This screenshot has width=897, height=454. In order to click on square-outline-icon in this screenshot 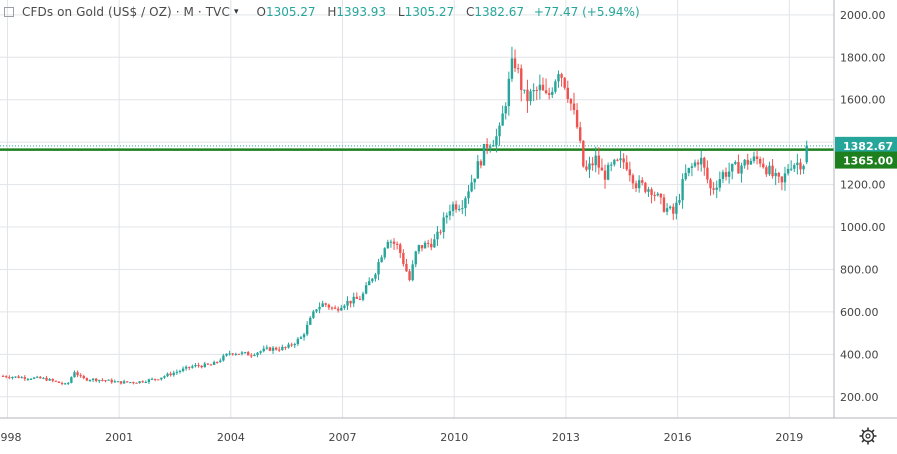, I will do `click(9, 12)`.